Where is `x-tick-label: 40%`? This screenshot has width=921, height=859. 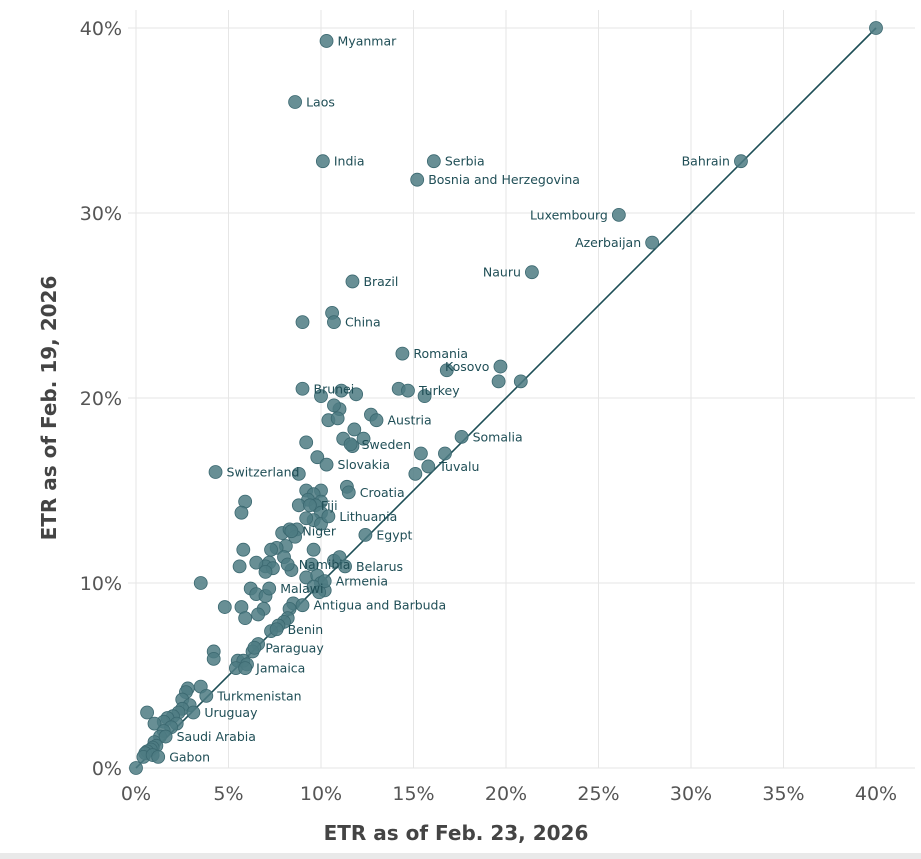
x-tick-label: 40% is located at coordinates (876, 794).